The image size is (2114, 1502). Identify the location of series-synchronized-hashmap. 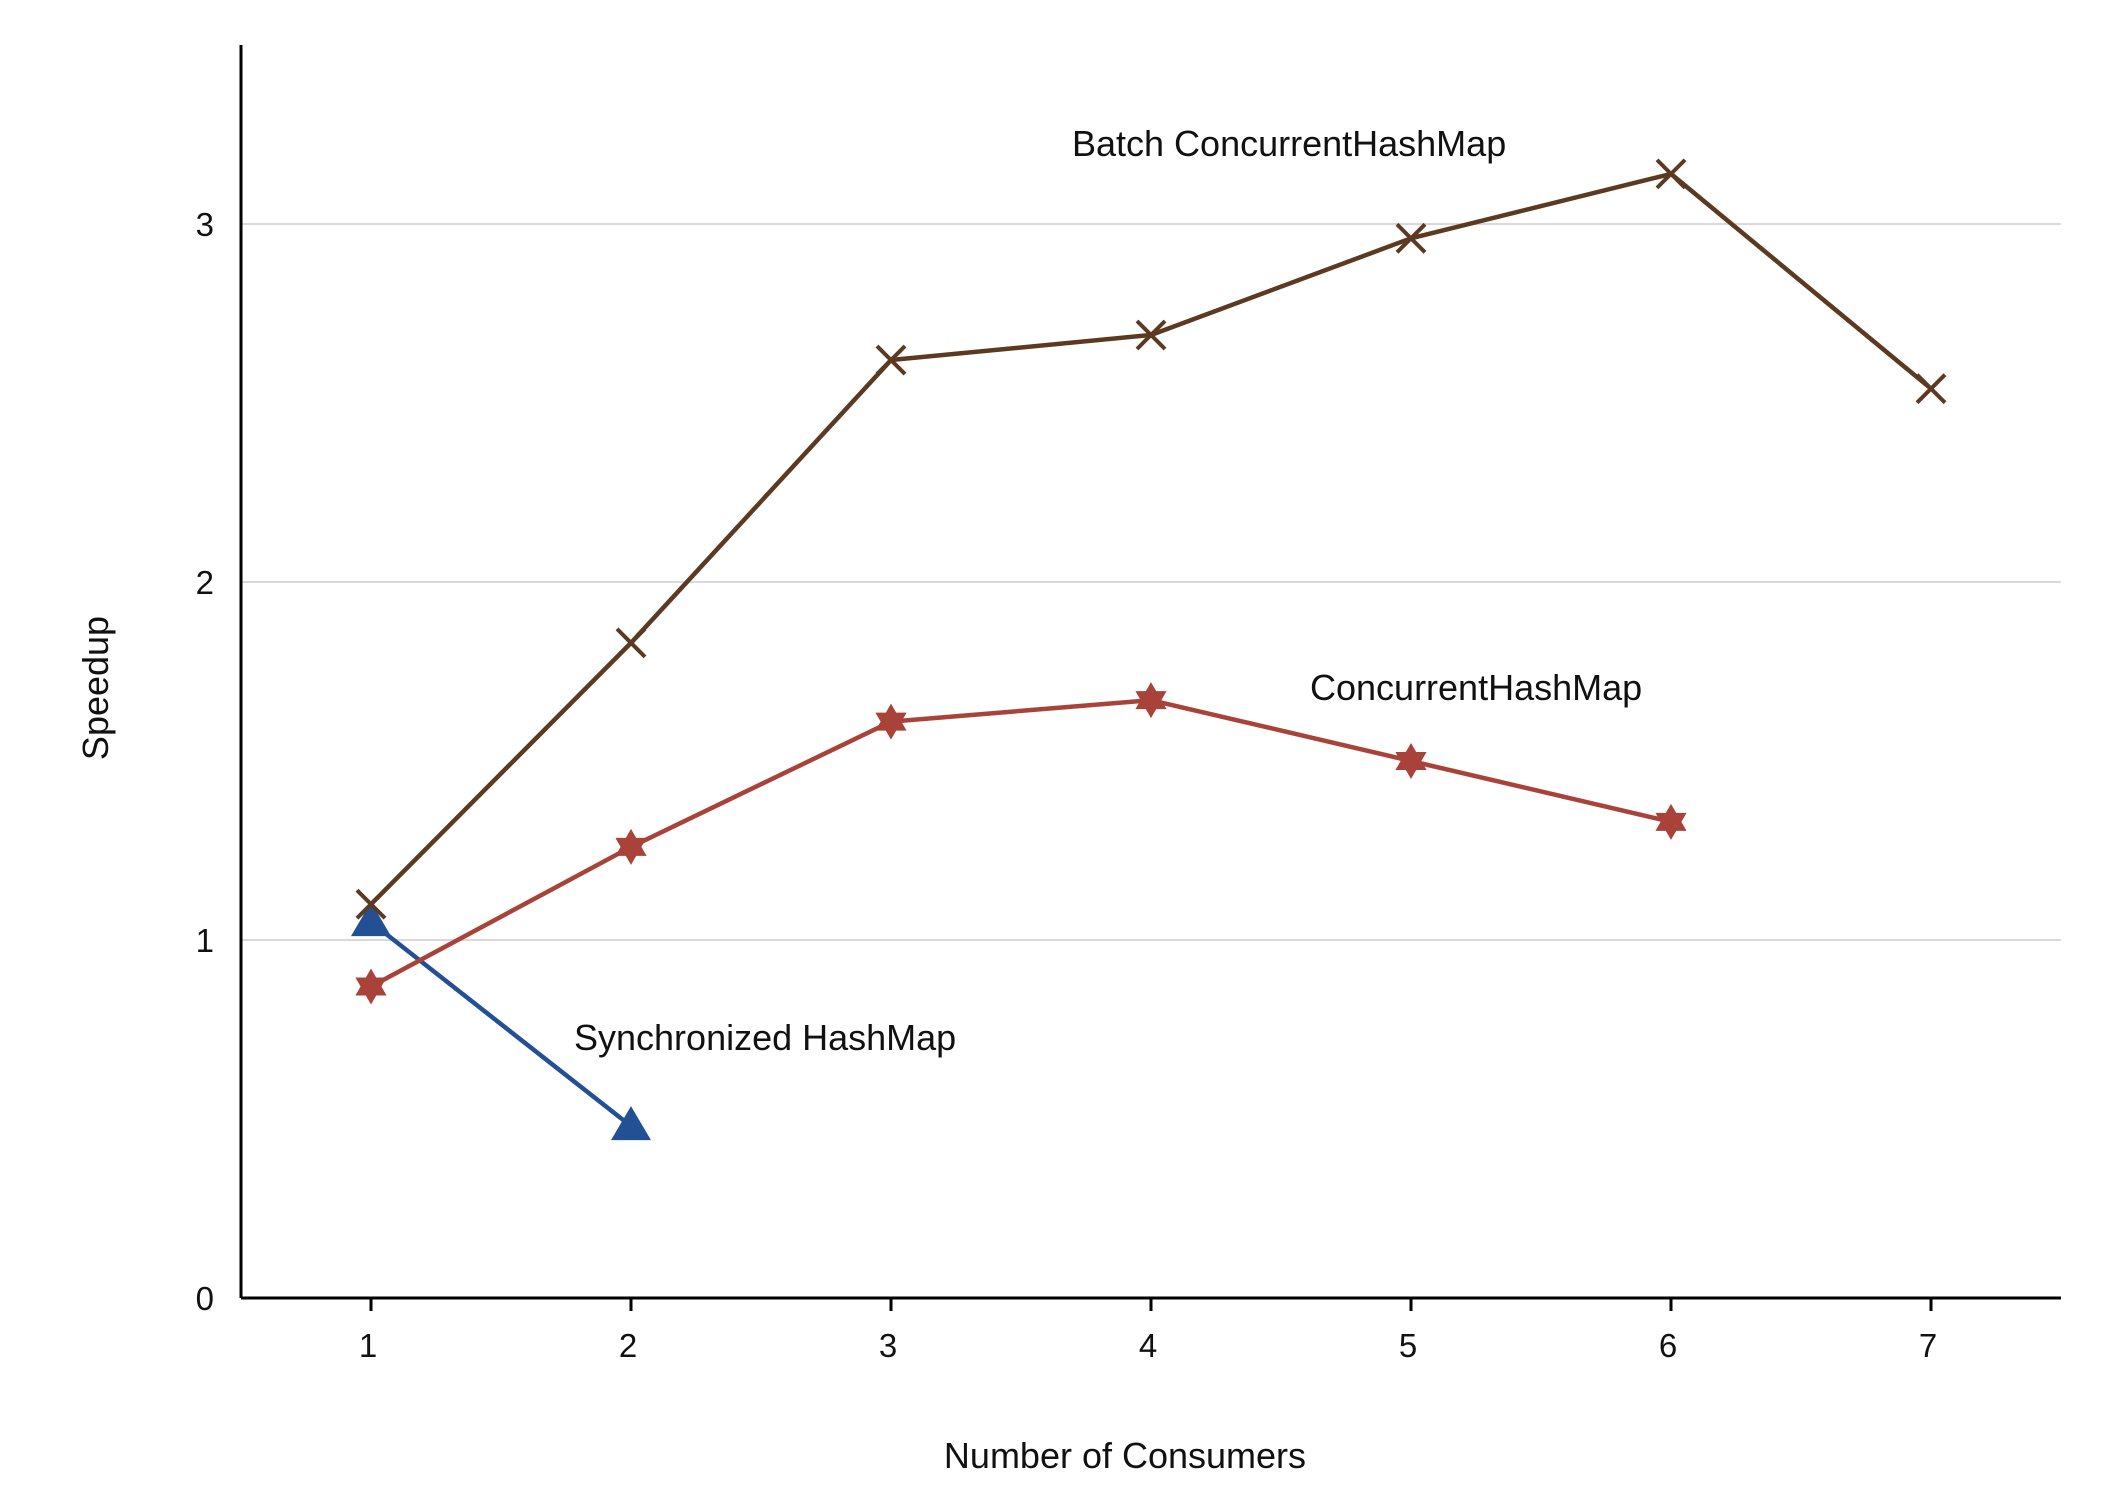
(501, 1021).